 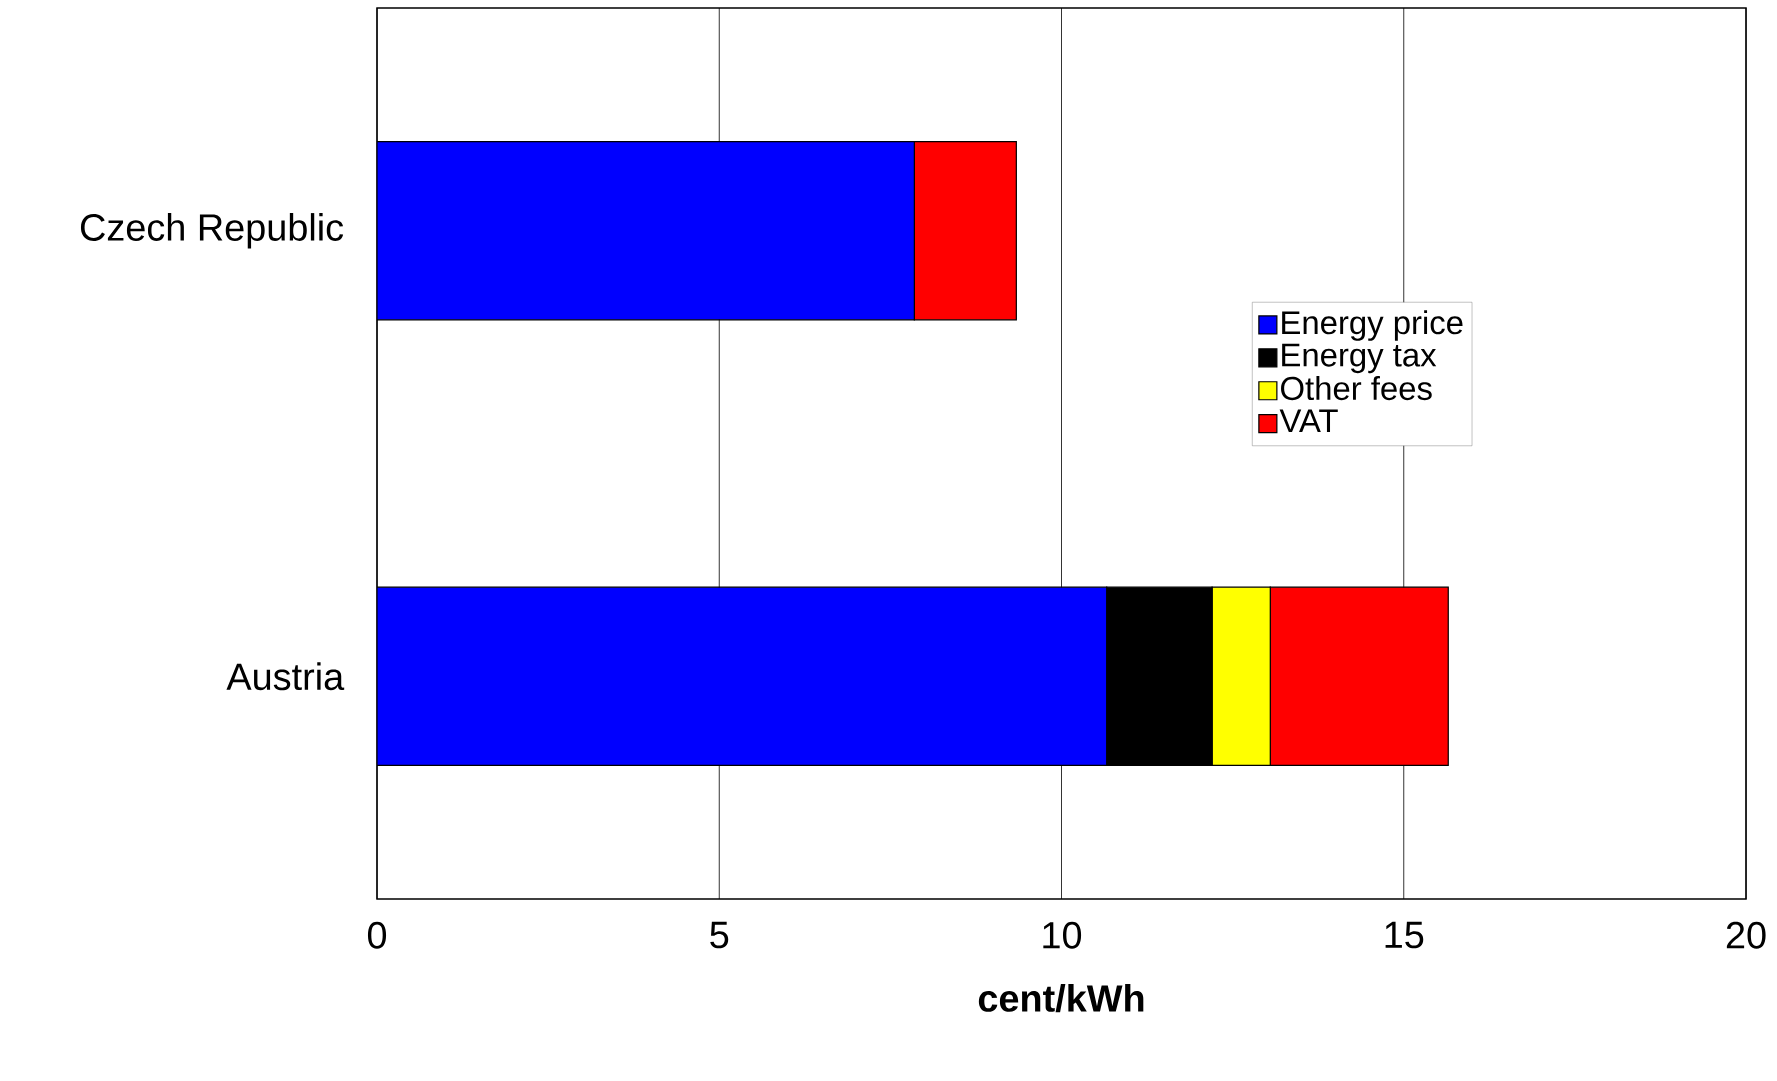 What do you see at coordinates (1404, 935) in the screenshot?
I see `x-tick-label: 15` at bounding box center [1404, 935].